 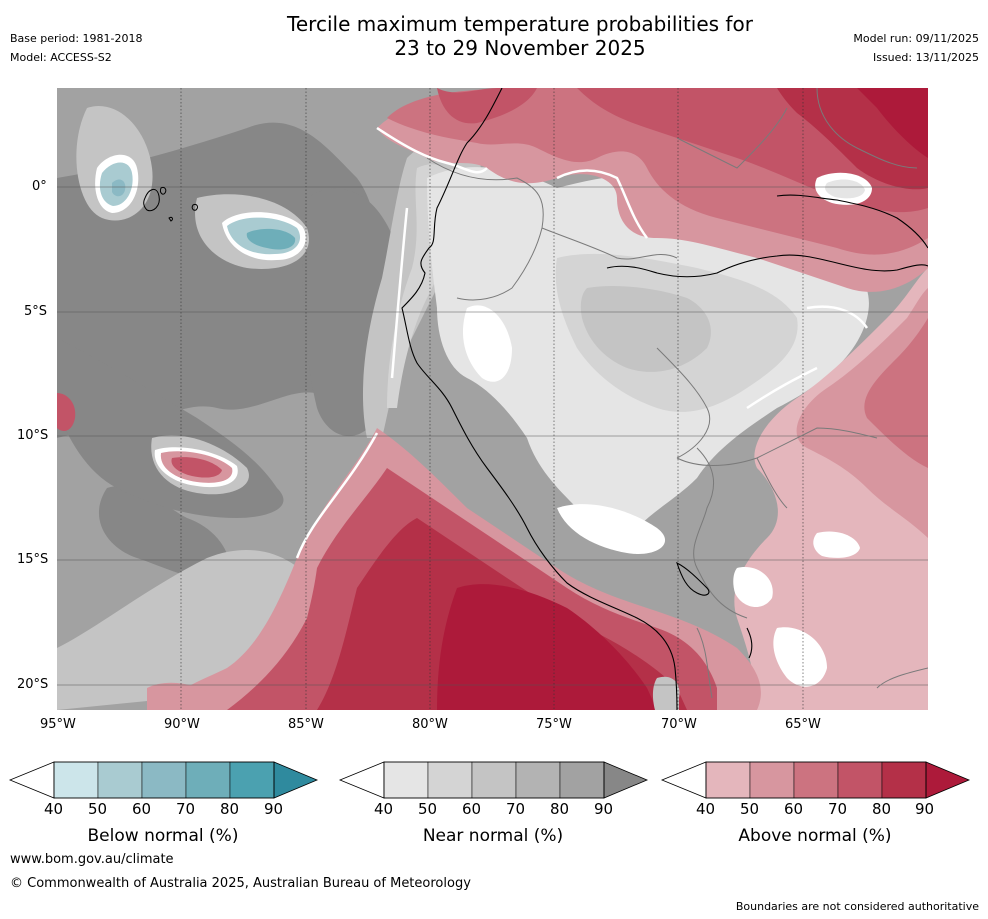 I want to click on land-near-normal-core, so click(x=645, y=329).